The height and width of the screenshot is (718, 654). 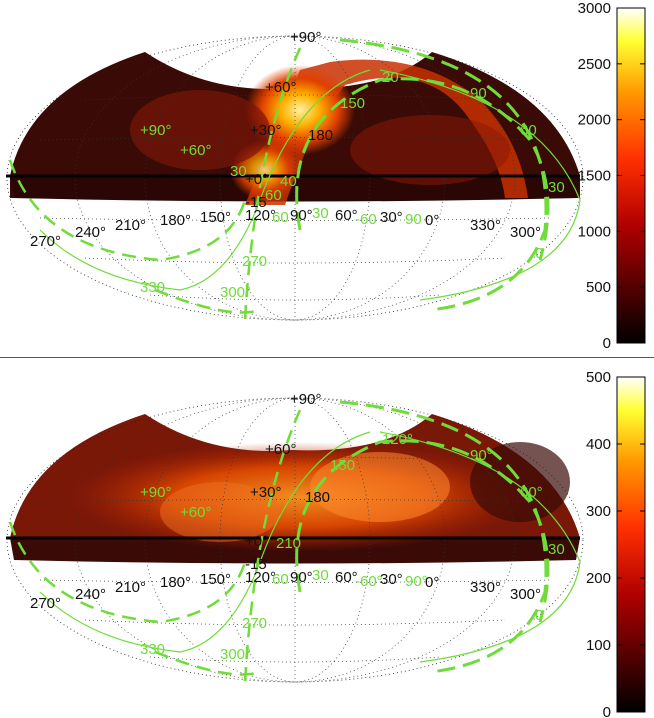 What do you see at coordinates (594, 8) in the screenshot?
I see `colorbar-tick-label: 3000` at bounding box center [594, 8].